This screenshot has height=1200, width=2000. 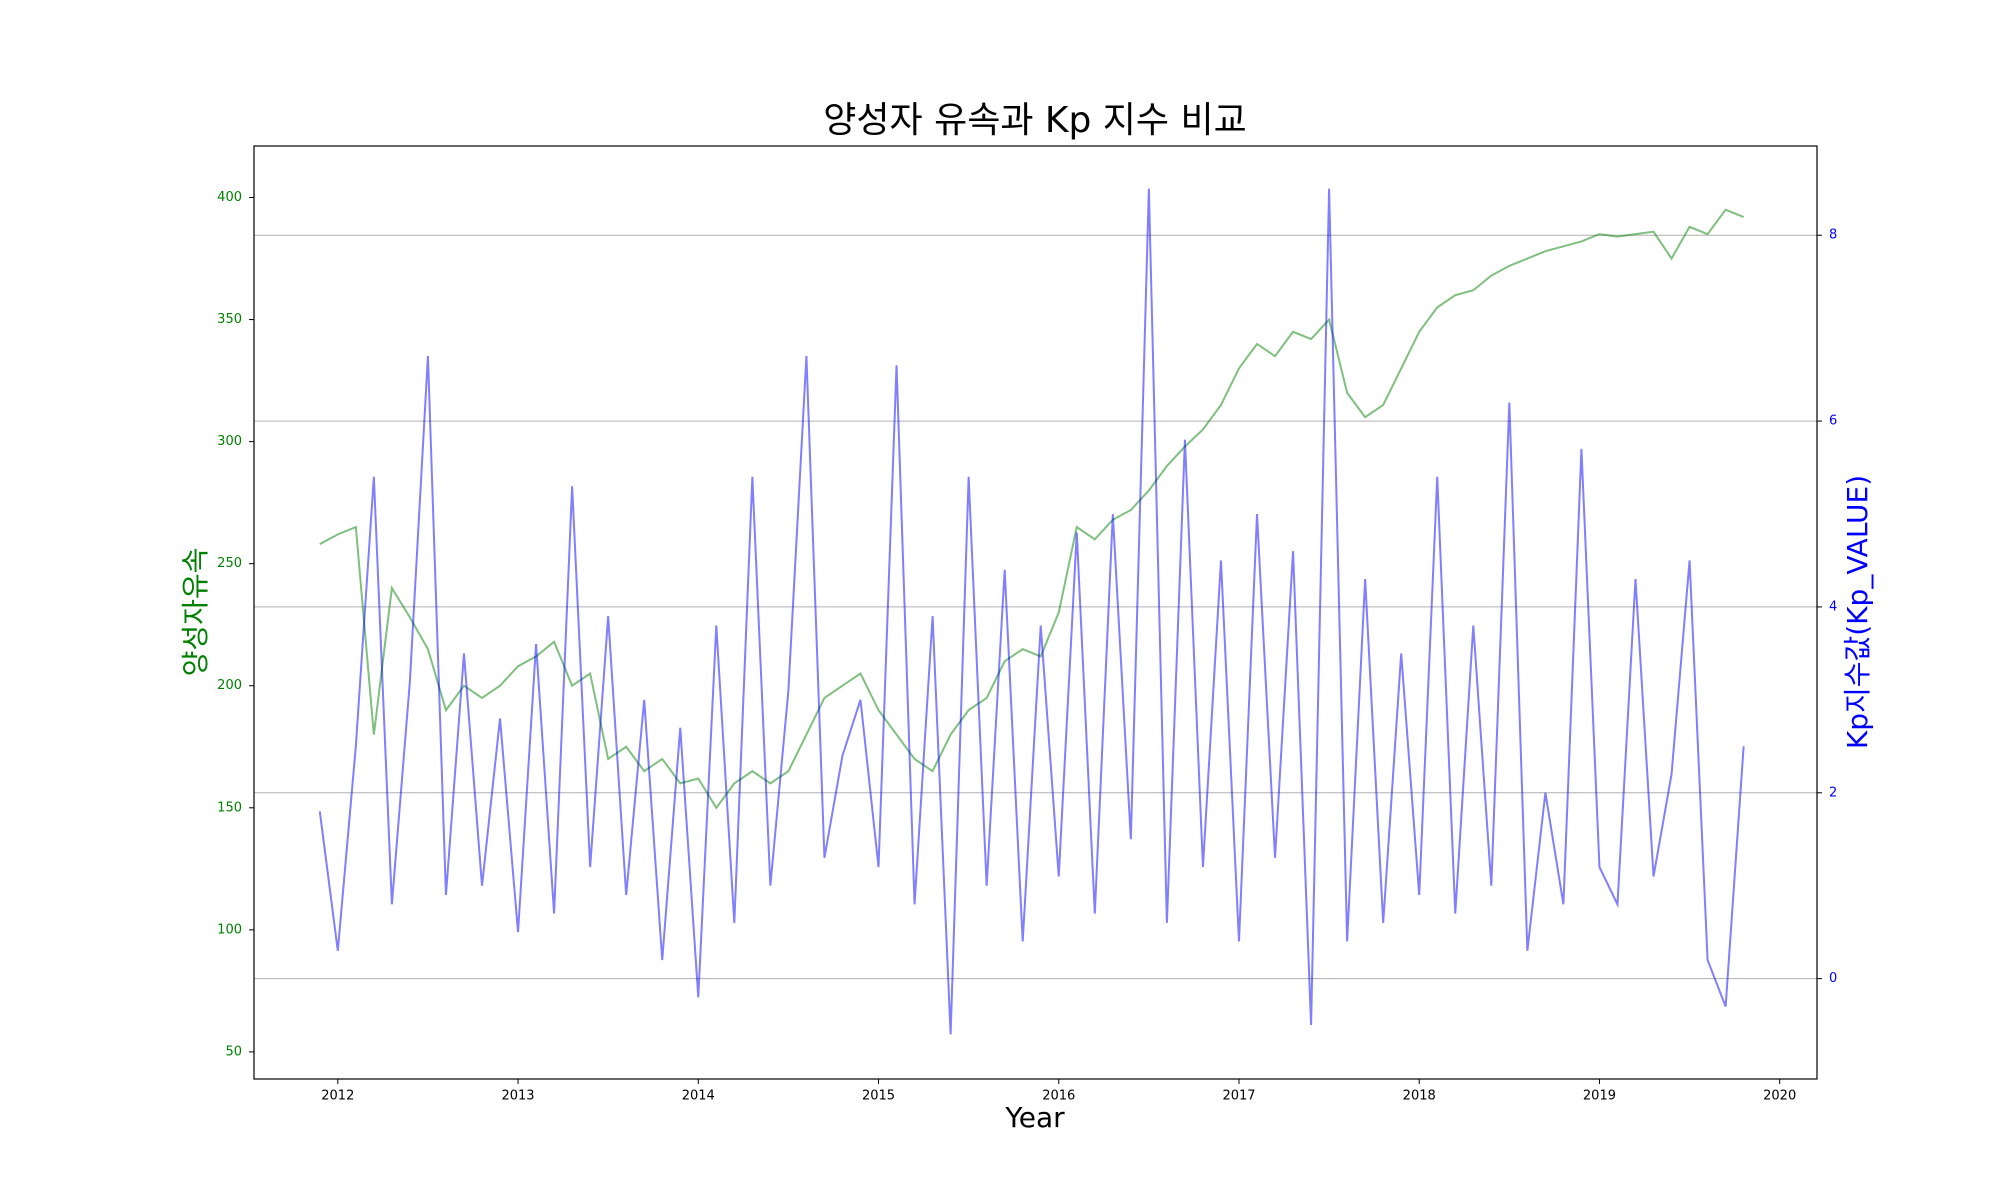 I want to click on x-tick-label: 2019, so click(x=1599, y=1096).